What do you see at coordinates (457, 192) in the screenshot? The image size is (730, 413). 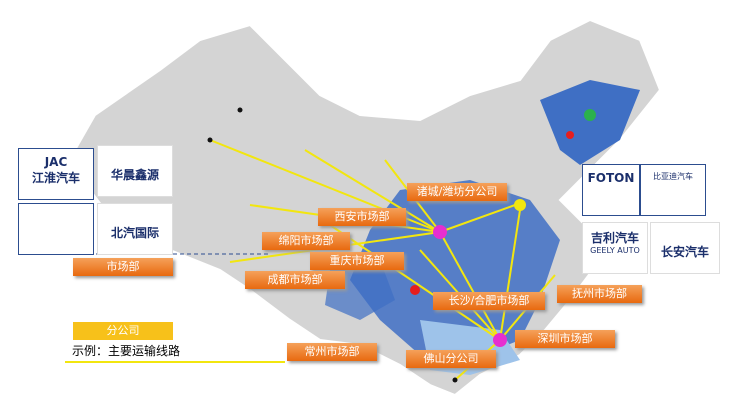 I see `office-label: 诸城/潍坊分公司` at bounding box center [457, 192].